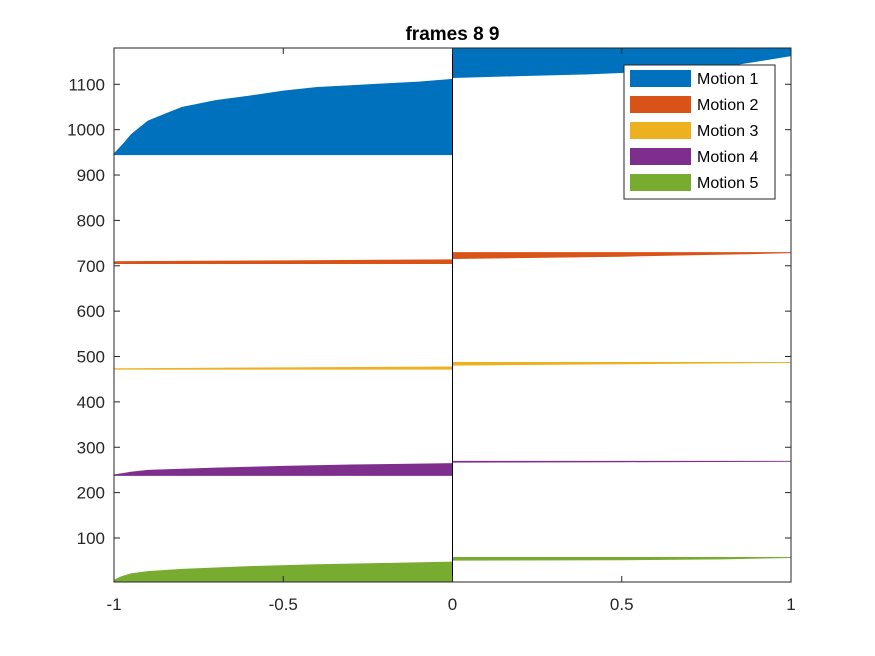 The height and width of the screenshot is (656, 875). What do you see at coordinates (283, 469) in the screenshot?
I see `motion-4-left-area` at bounding box center [283, 469].